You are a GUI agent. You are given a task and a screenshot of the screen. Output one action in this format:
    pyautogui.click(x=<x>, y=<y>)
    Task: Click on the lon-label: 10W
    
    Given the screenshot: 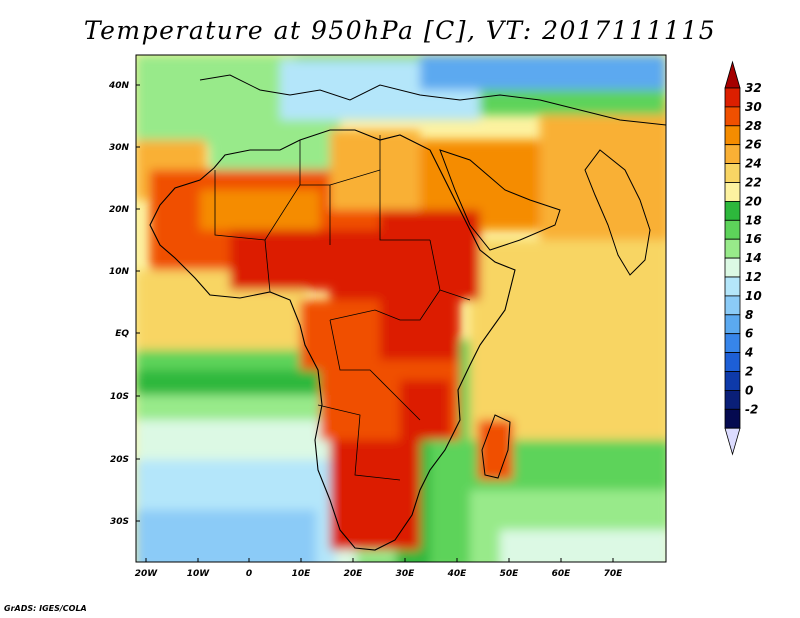 What is the action you would take?
    pyautogui.click(x=199, y=574)
    